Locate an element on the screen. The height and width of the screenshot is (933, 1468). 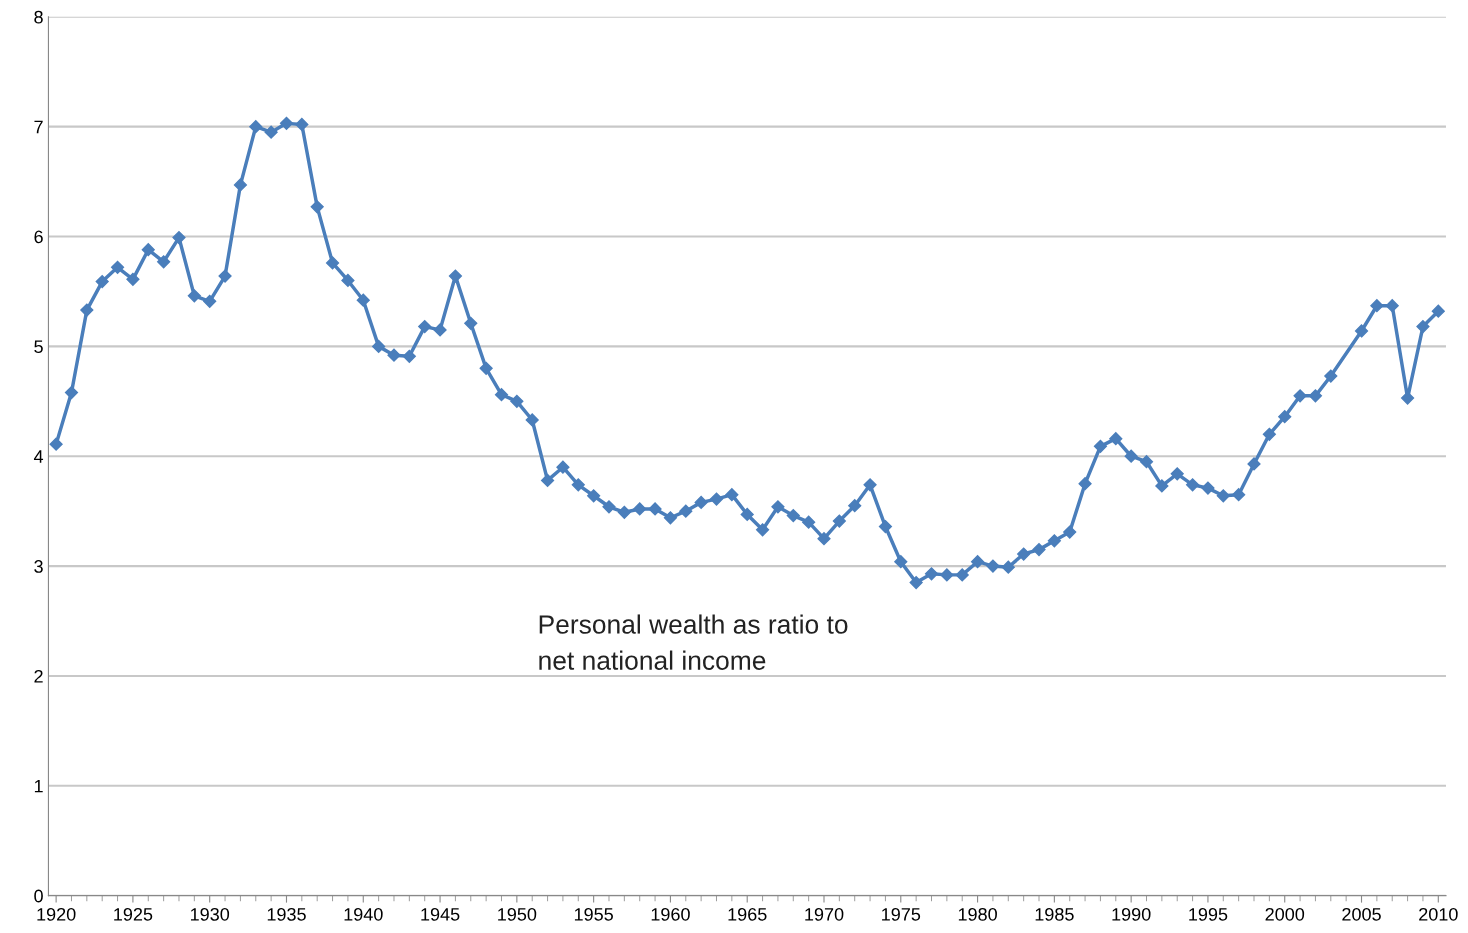
x-tick-label: 1970 is located at coordinates (824, 914).